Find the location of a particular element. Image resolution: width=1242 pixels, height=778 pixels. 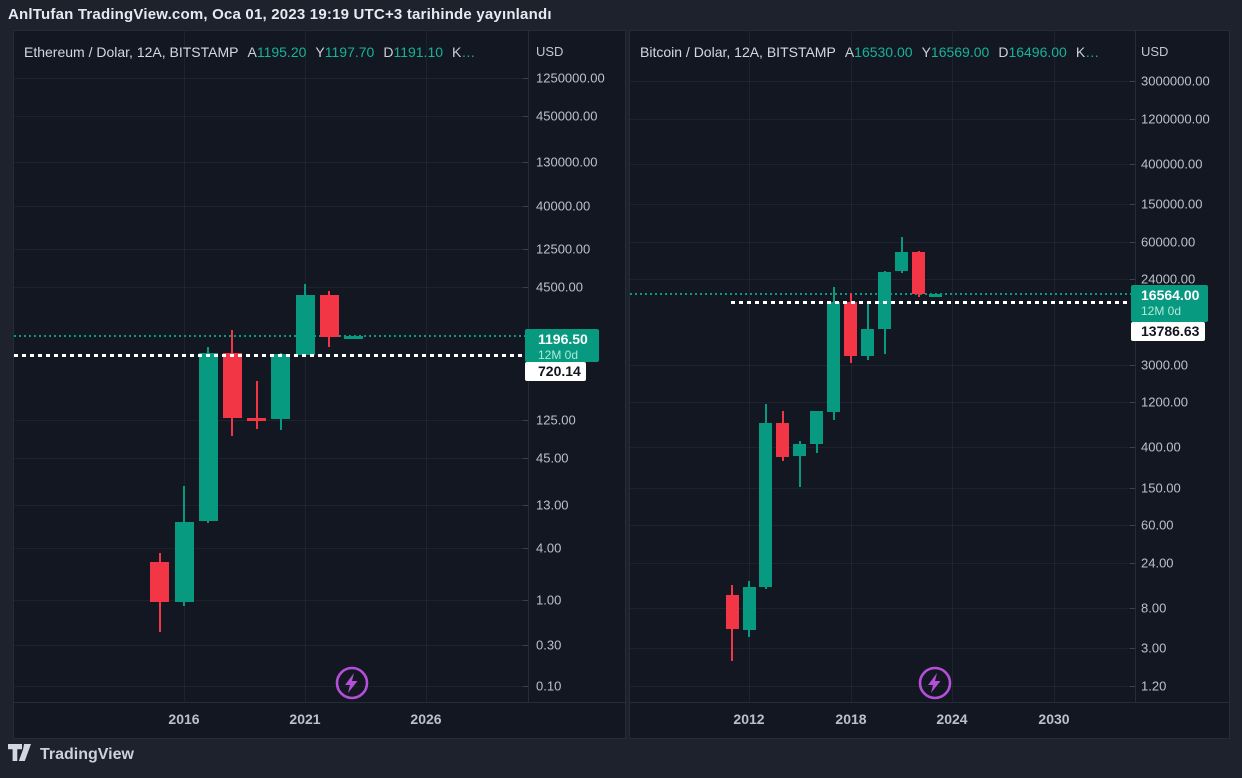

tradingview-logo-icon is located at coordinates (19, 755).